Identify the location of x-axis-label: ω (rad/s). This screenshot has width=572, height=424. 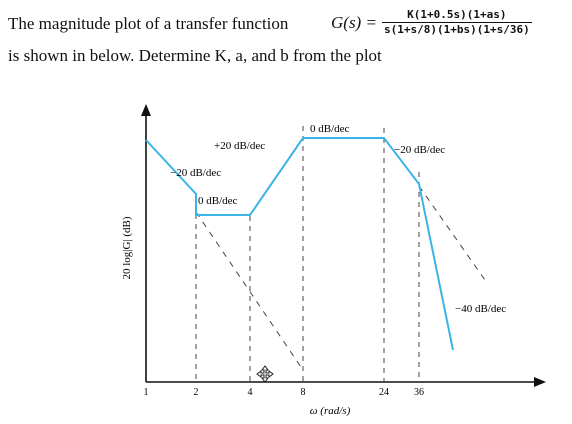
(330, 411).